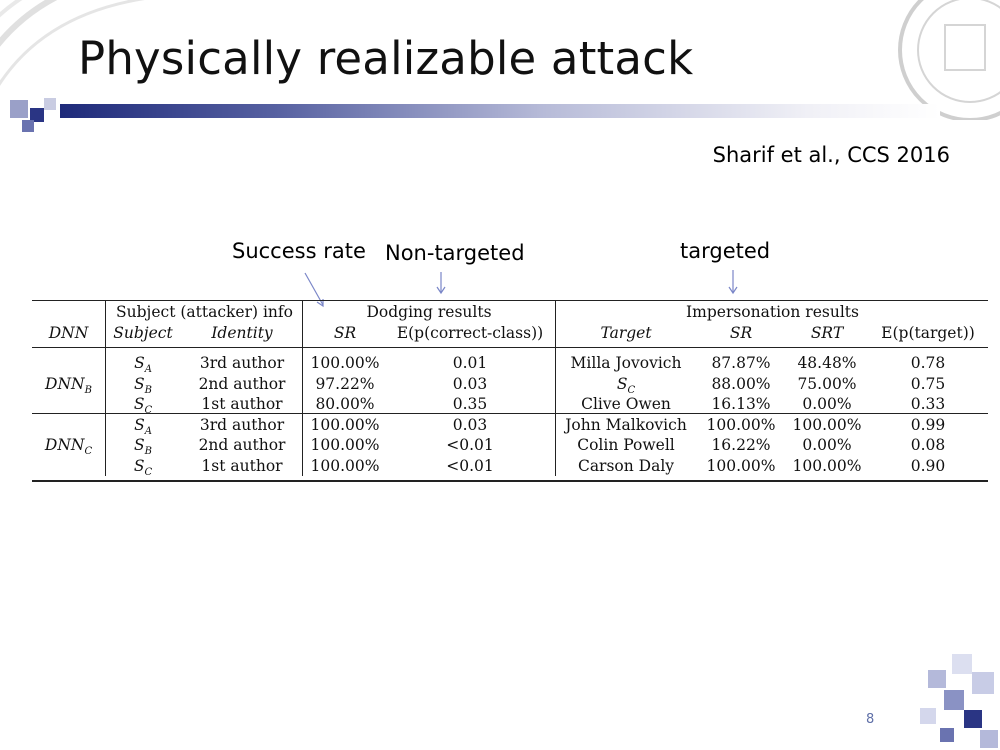 Image resolution: width=1000 pixels, height=750 pixels. Describe the element at coordinates (470, 404) in the screenshot. I see `cell-e-correct-class: 0.35` at that location.